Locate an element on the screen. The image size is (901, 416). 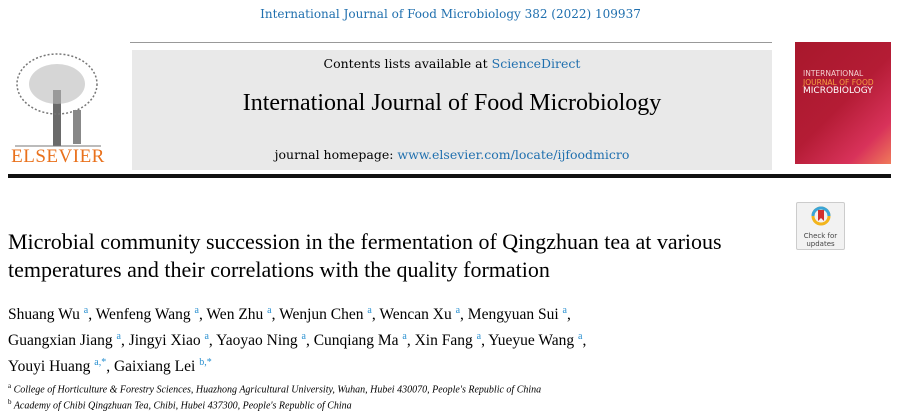
author-name: Youyi Huang is located at coordinates (49, 367).